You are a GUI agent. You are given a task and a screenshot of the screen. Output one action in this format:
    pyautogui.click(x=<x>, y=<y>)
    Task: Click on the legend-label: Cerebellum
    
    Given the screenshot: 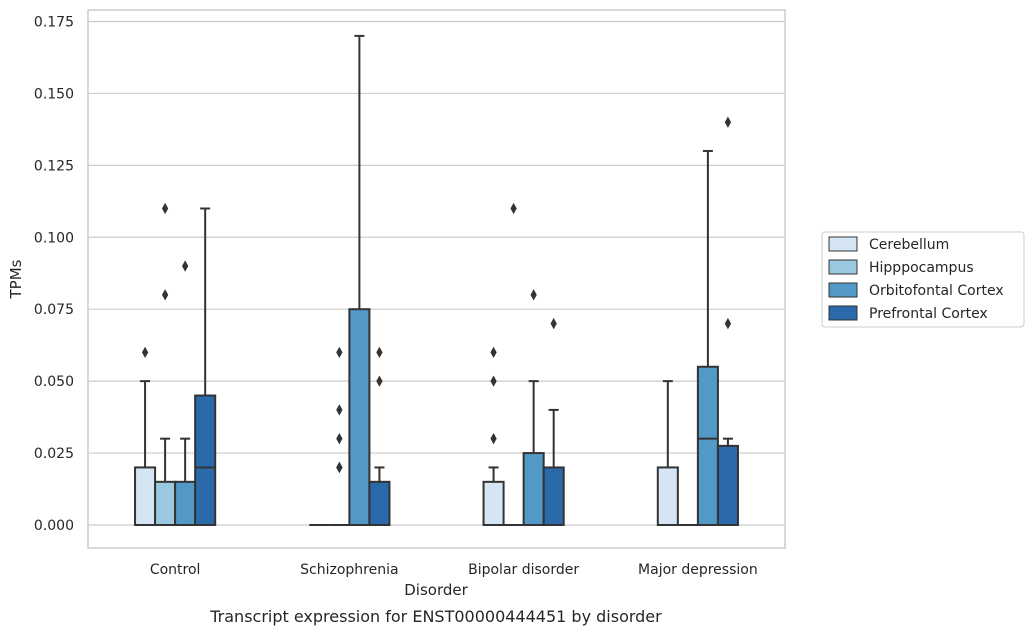 What is the action you would take?
    pyautogui.click(x=909, y=245)
    